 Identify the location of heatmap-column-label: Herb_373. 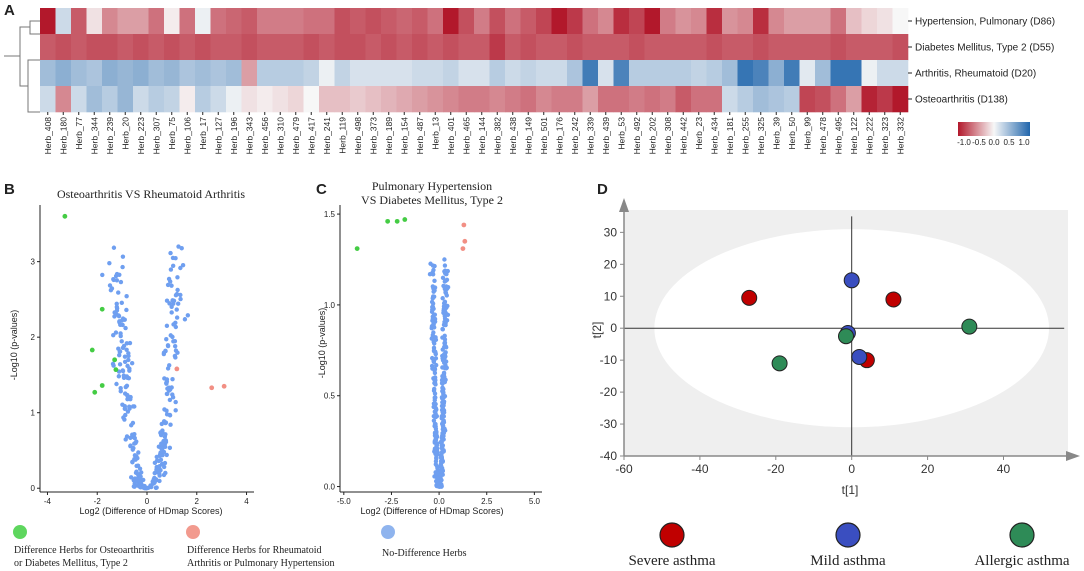
(373, 136).